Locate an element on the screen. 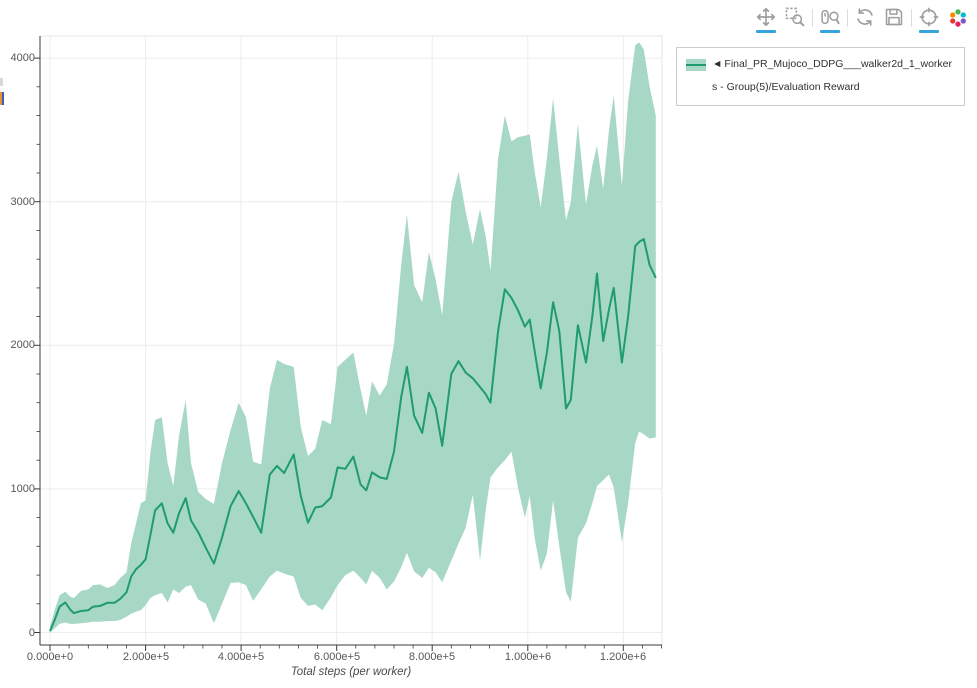 This screenshot has height=688, width=977. reset-tool-button is located at coordinates (865, 19).